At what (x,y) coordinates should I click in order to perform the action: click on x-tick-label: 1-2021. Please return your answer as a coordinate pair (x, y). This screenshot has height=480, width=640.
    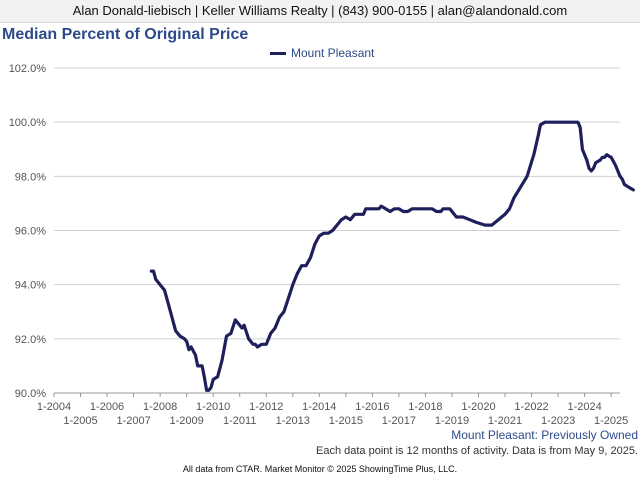
    Looking at the image, I should click on (505, 421).